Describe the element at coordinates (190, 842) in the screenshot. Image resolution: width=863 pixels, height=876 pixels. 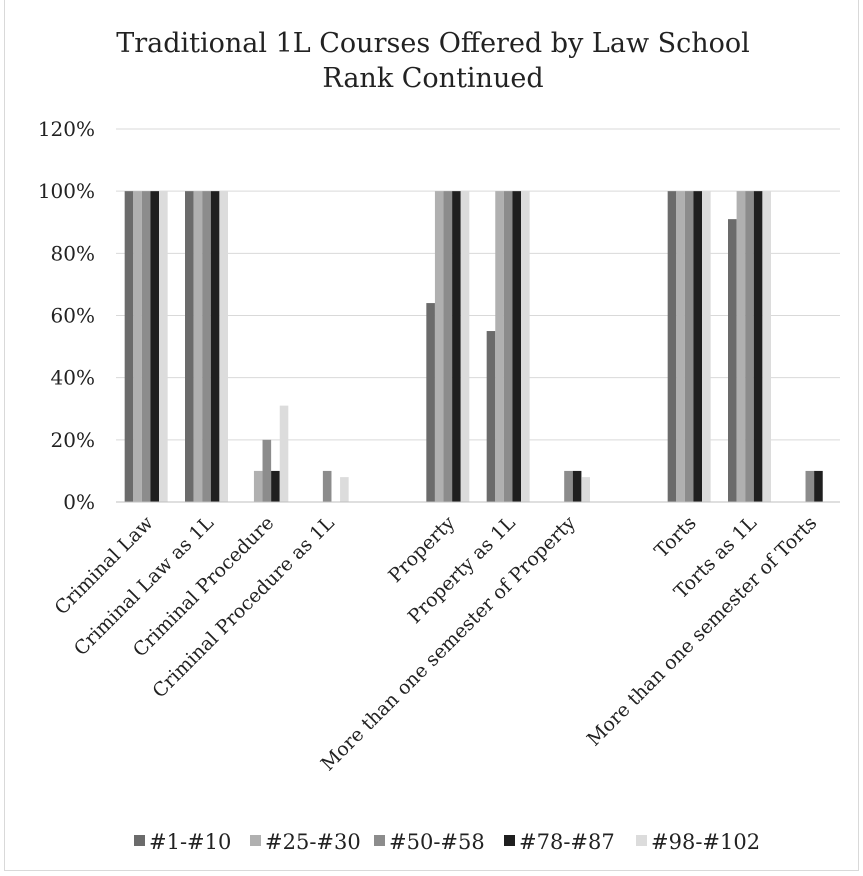
I see `legend-label: #1-#10` at that location.